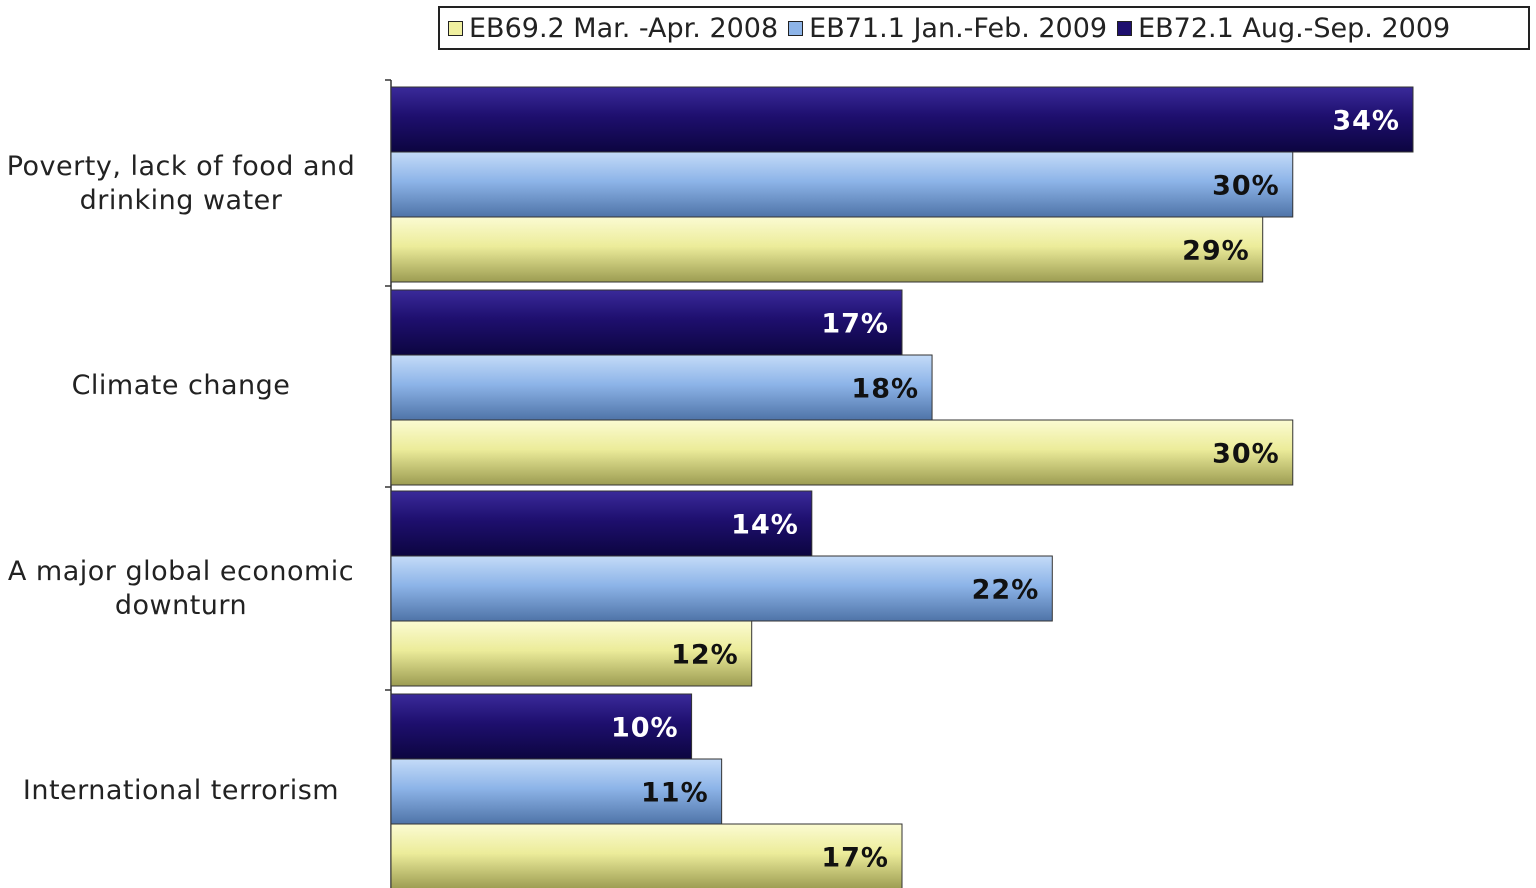 This screenshot has height=888, width=1536. What do you see at coordinates (1294, 28) in the screenshot?
I see `legend-label-eb72-1: EB72.1 Aug.-Sep. 2009` at bounding box center [1294, 28].